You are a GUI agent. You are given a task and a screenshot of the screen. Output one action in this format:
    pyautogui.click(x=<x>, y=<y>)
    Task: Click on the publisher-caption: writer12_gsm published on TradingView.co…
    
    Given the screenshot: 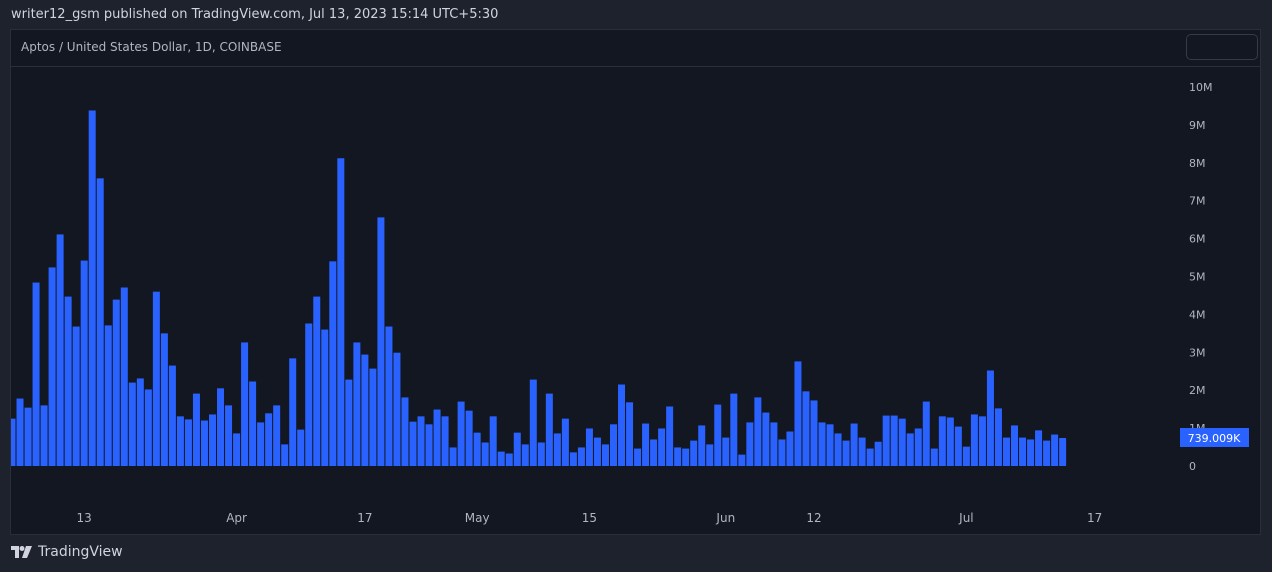 What is the action you would take?
    pyautogui.click(x=255, y=14)
    